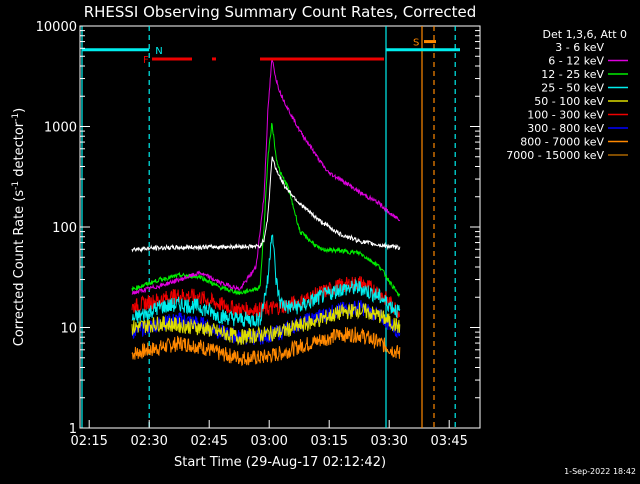 This screenshot has height=484, width=640. I want to click on legend-label: 100 - 300 keV, so click(565, 115).